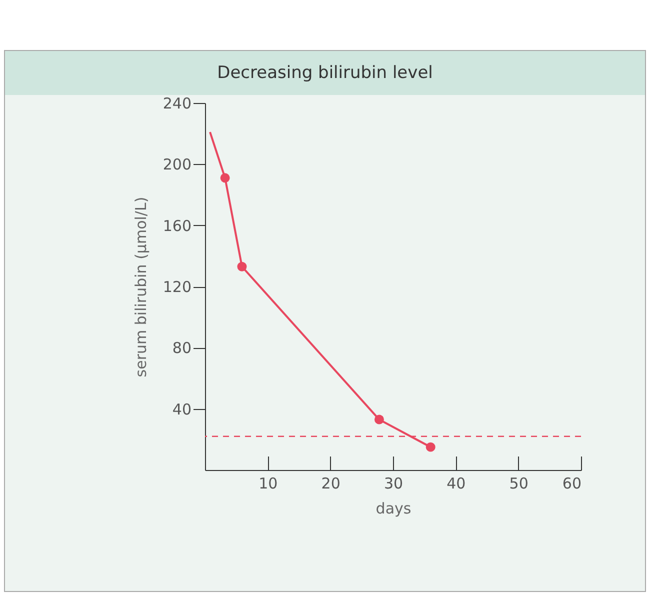 Image resolution: width=651 pixels, height=598 pixels. What do you see at coordinates (394, 509) in the screenshot?
I see `x-axis-title: days` at bounding box center [394, 509].